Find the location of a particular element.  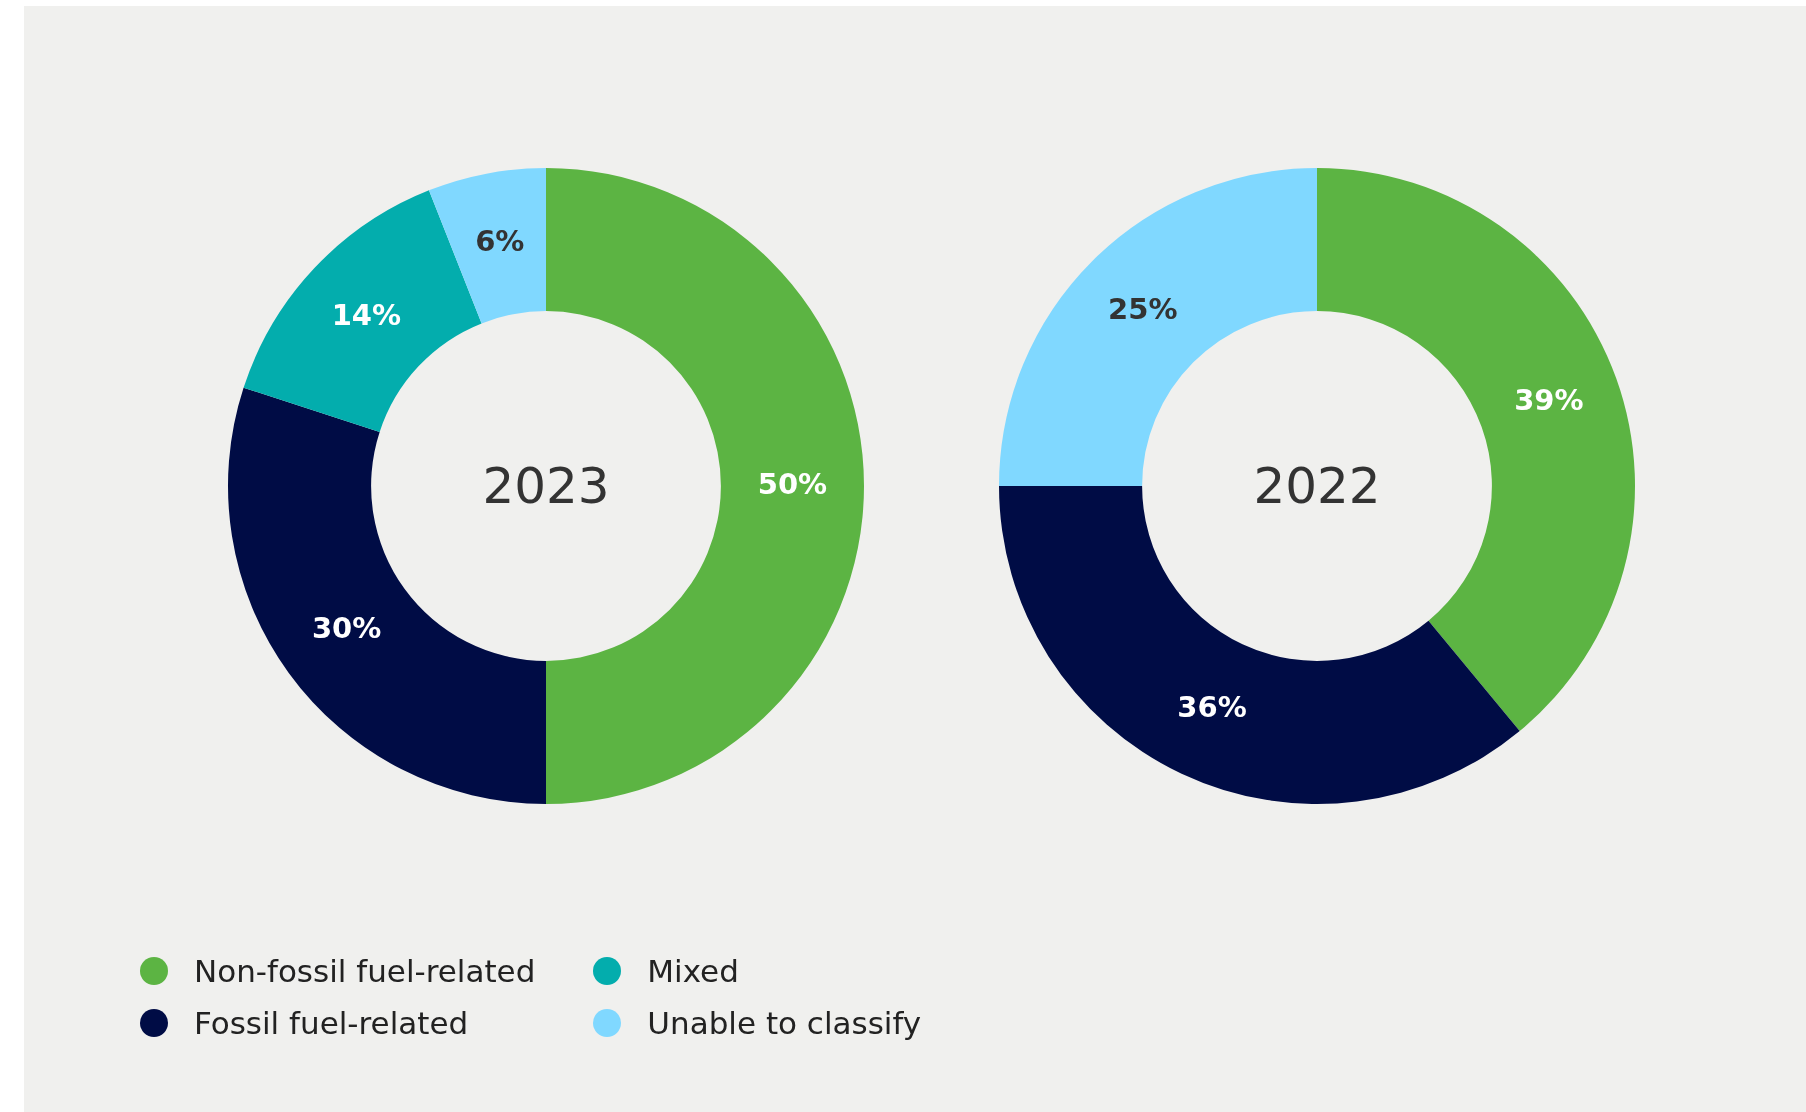

legend-label: Mixed is located at coordinates (693, 971).